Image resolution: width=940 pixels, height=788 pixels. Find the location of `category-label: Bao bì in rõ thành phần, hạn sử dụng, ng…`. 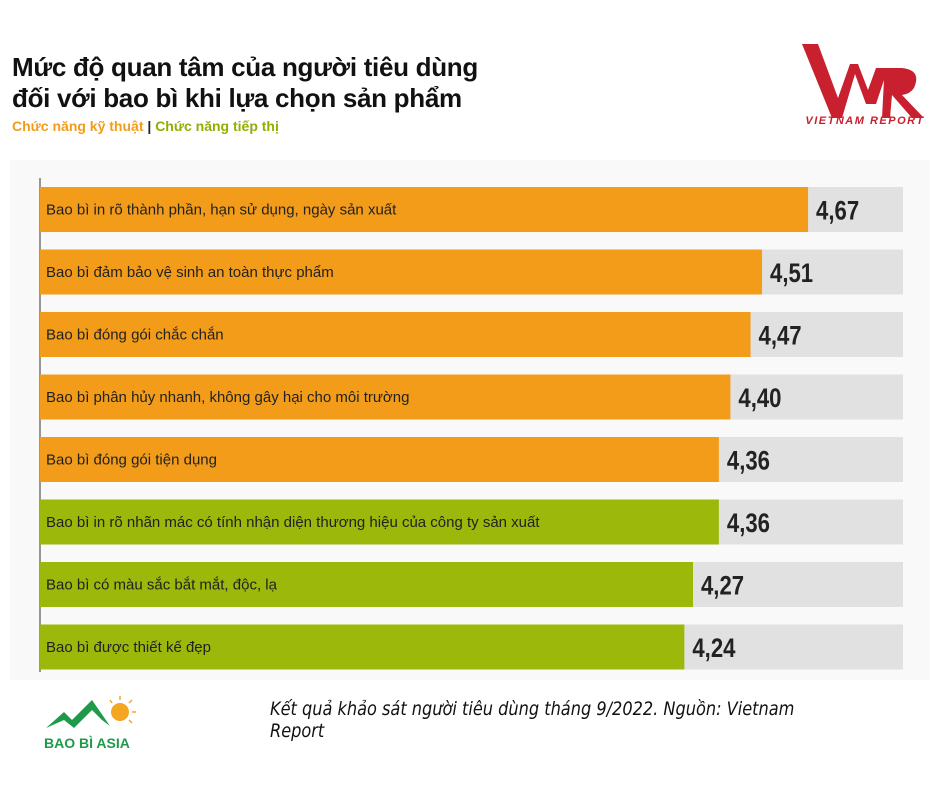

category-label: Bao bì in rõ thành phần, hạn sử dụng, ng… is located at coordinates (221, 210).